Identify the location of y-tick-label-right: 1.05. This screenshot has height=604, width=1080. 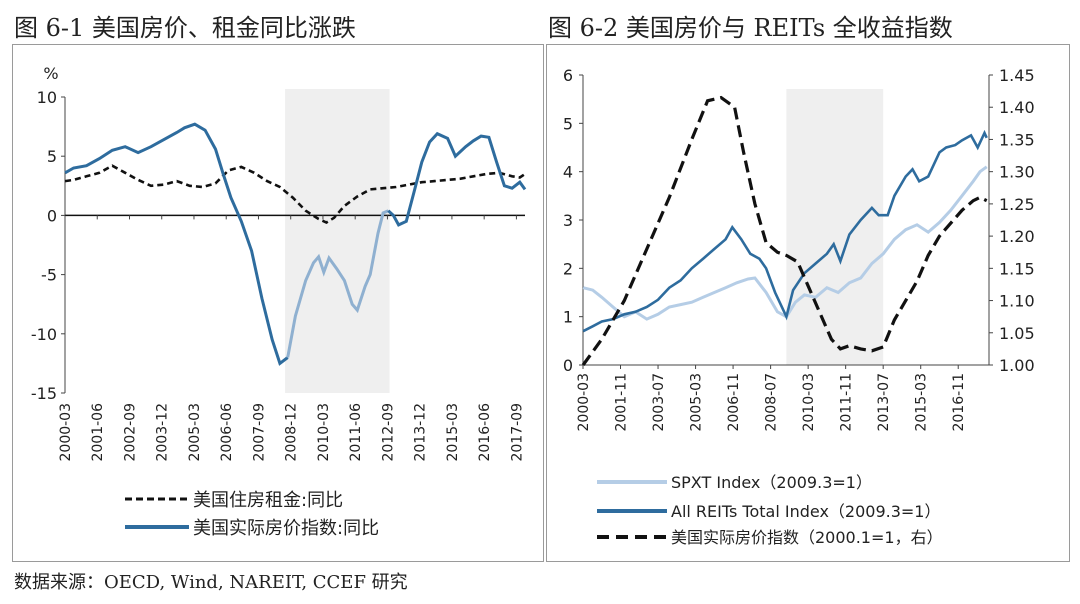
(1017, 333).